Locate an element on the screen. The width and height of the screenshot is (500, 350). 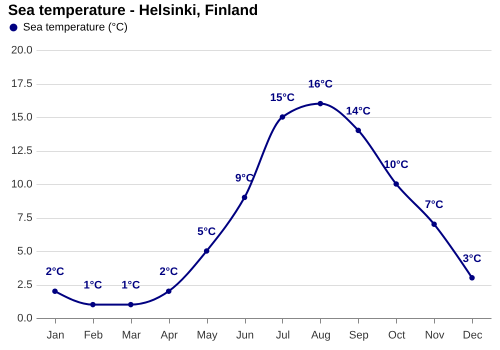
x-tick-label: Jan is located at coordinates (55, 336).